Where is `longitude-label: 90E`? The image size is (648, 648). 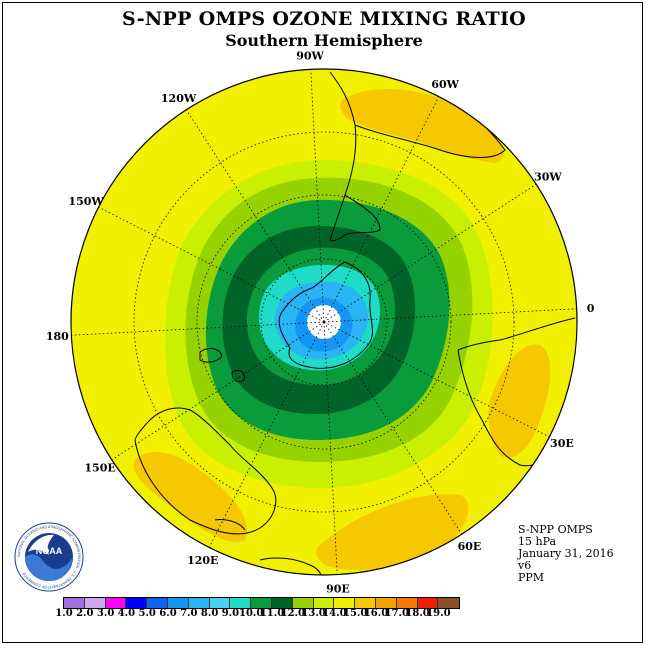 longitude-label: 90E is located at coordinates (338, 589).